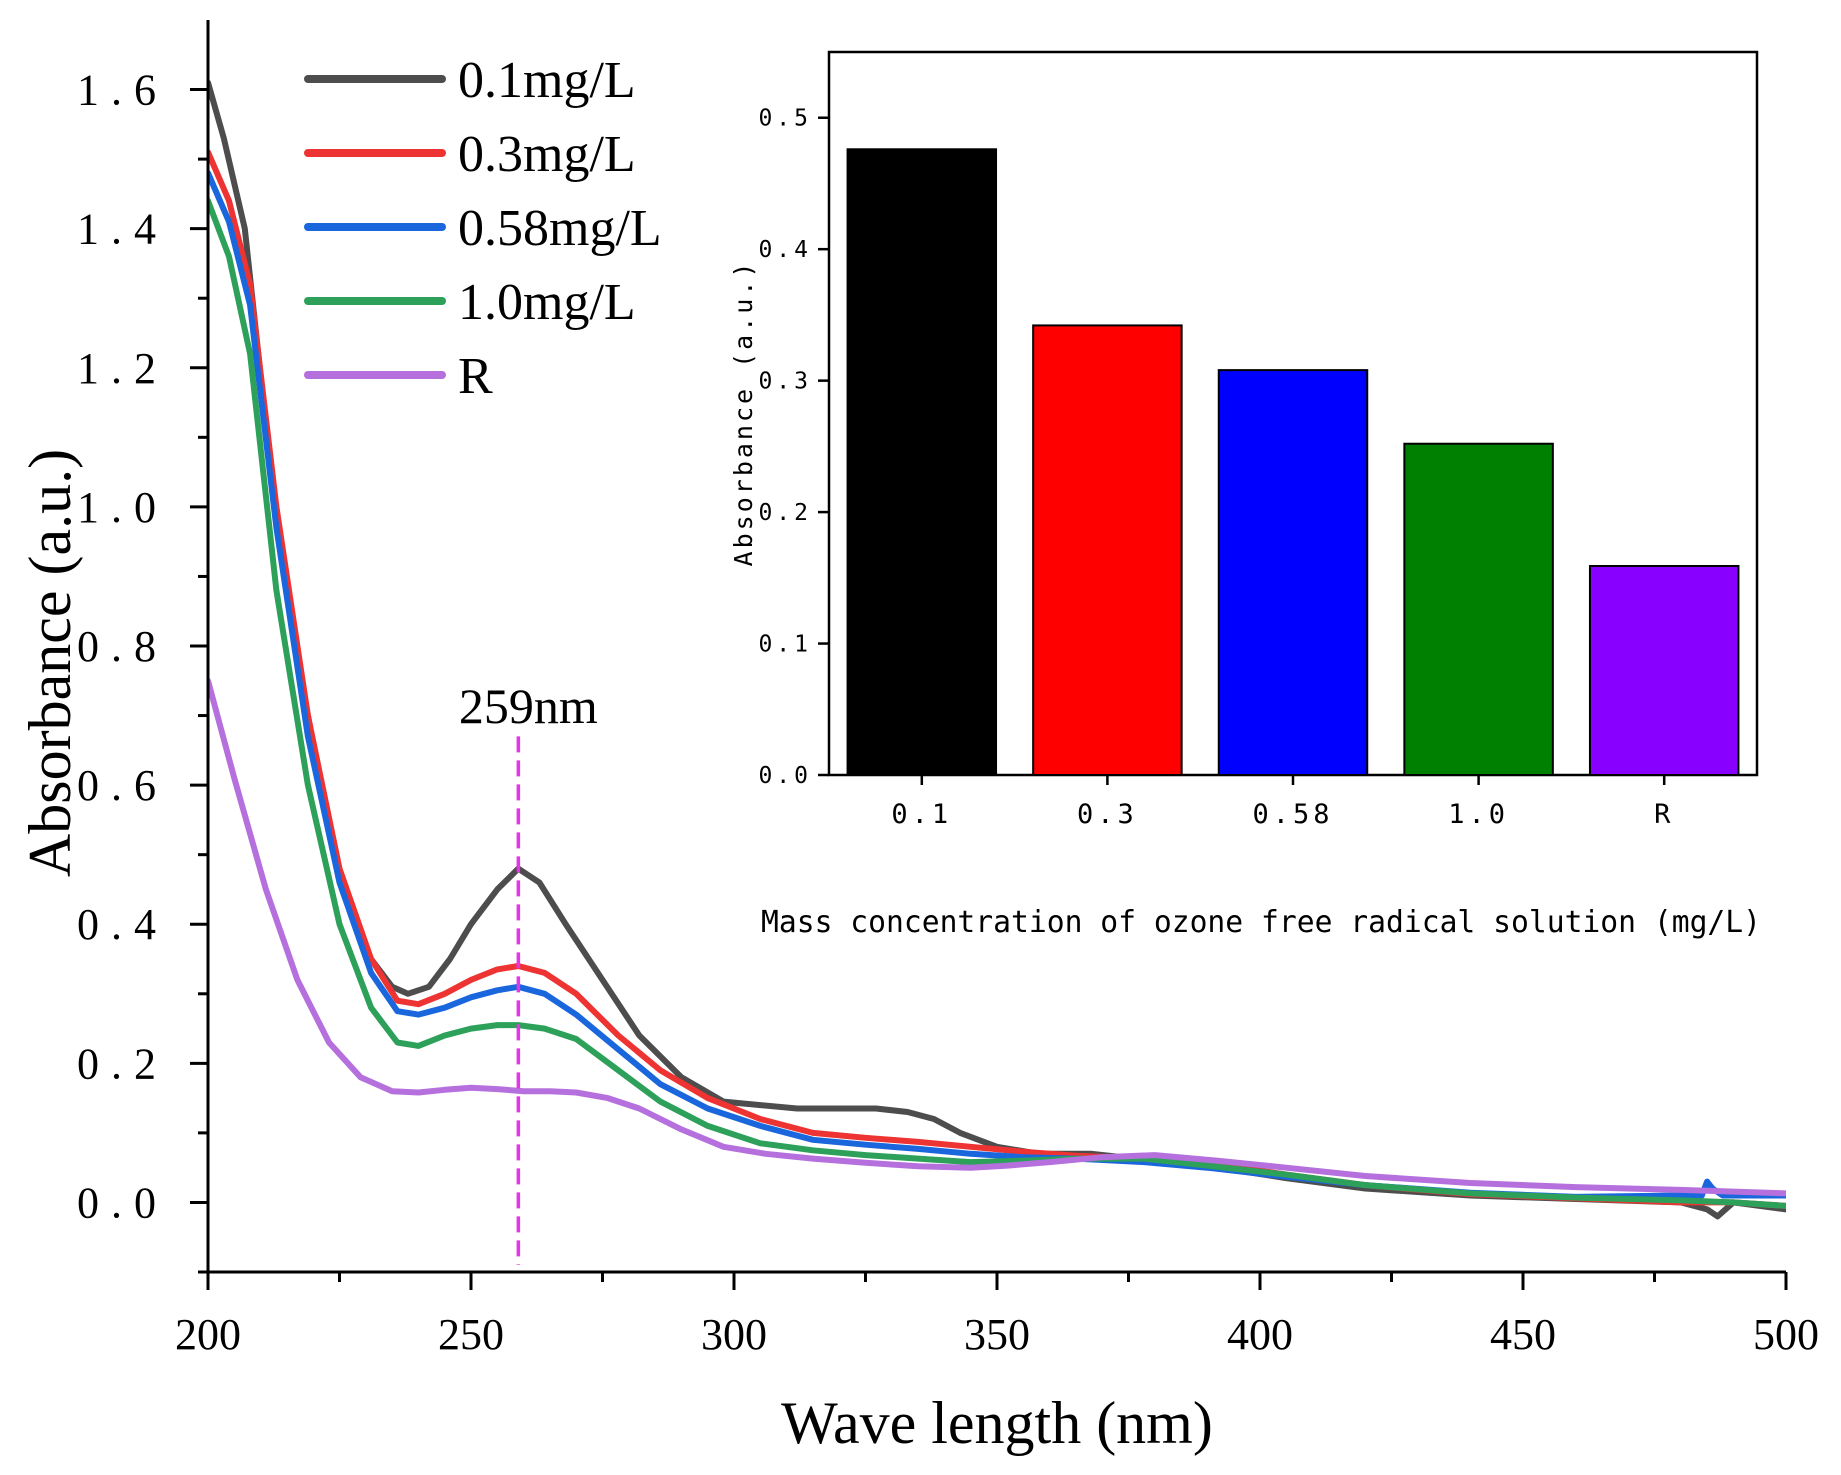 The height and width of the screenshot is (1475, 1841). I want to click on legend-label: 0.3mg/L, so click(547, 154).